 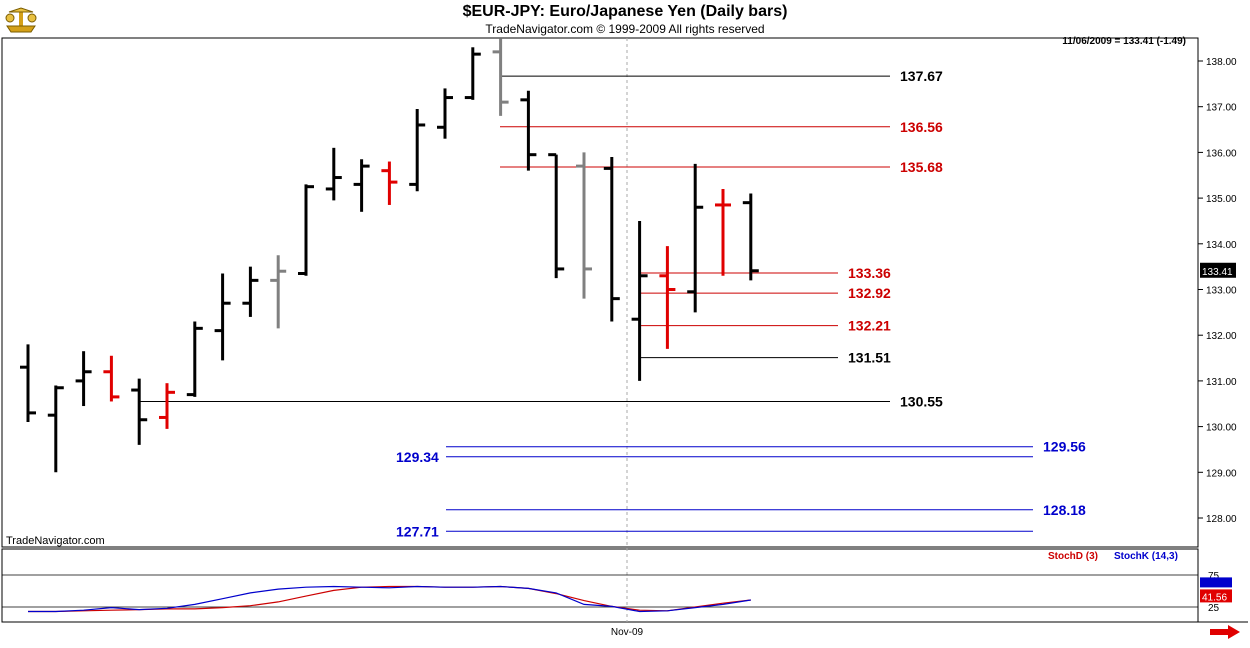 I want to click on y-tick-label: 128.00, so click(x=1221, y=519).